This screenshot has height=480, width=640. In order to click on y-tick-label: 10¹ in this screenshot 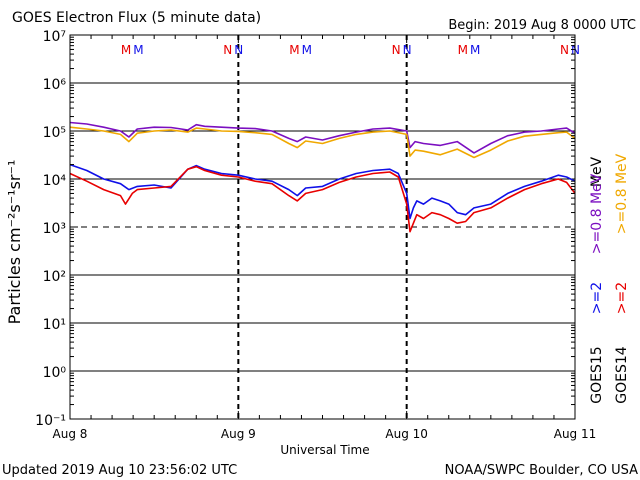, I will do `click(54, 325)`.